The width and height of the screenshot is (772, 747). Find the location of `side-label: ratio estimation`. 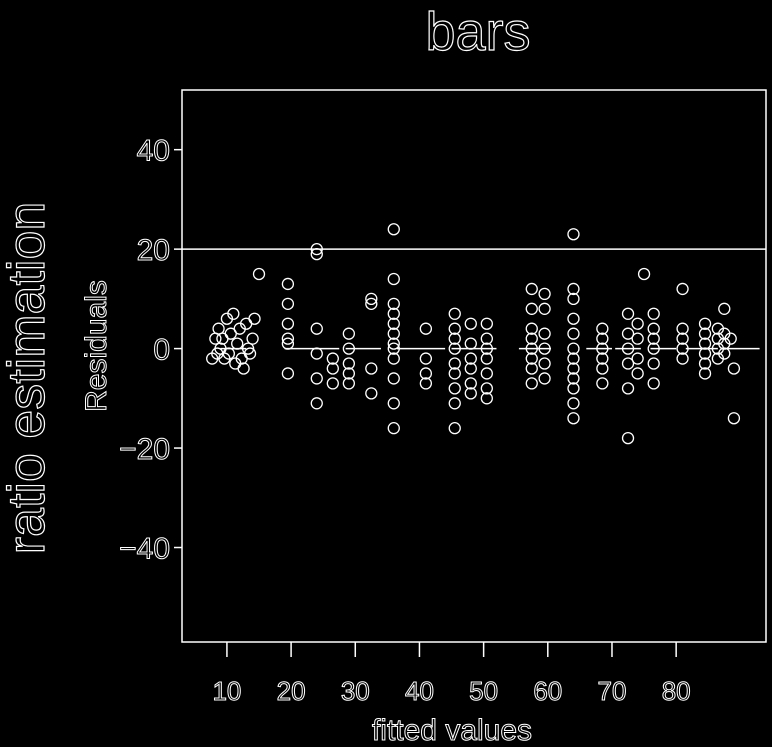

side-label: ratio estimation is located at coordinates (28, 378).